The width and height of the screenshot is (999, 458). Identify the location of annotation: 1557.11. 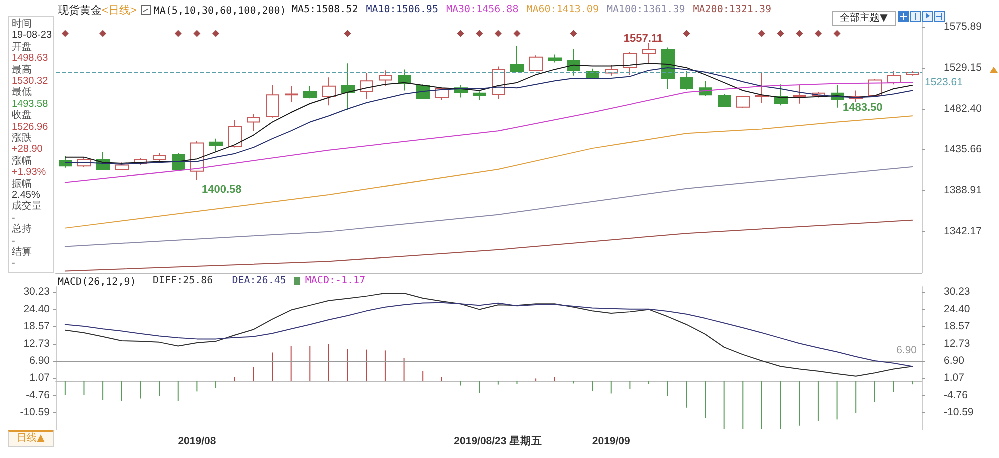
(643, 39).